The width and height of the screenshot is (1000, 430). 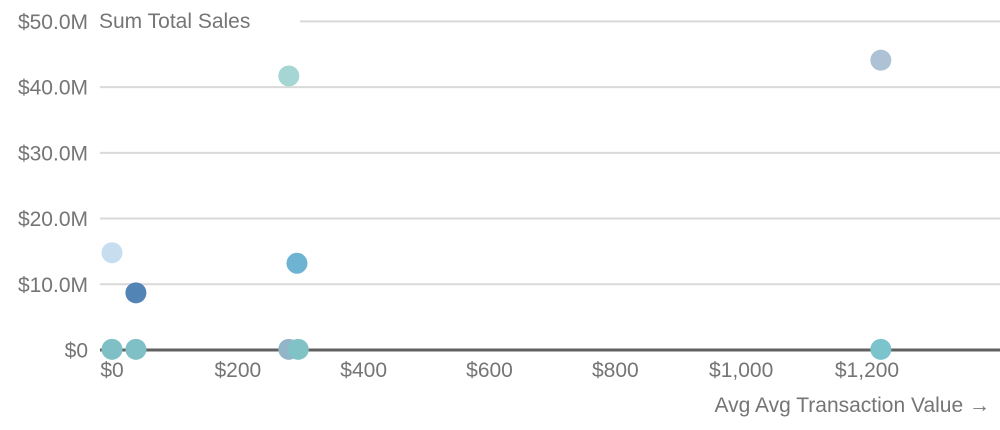 I want to click on x-tick-label: $400, so click(x=363, y=370).